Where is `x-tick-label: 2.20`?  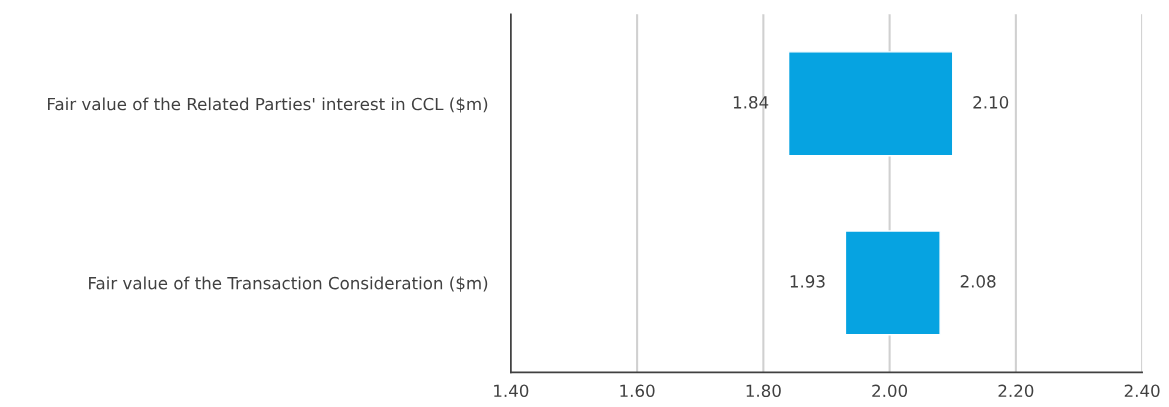 x-tick-label: 2.20 is located at coordinates (1016, 391).